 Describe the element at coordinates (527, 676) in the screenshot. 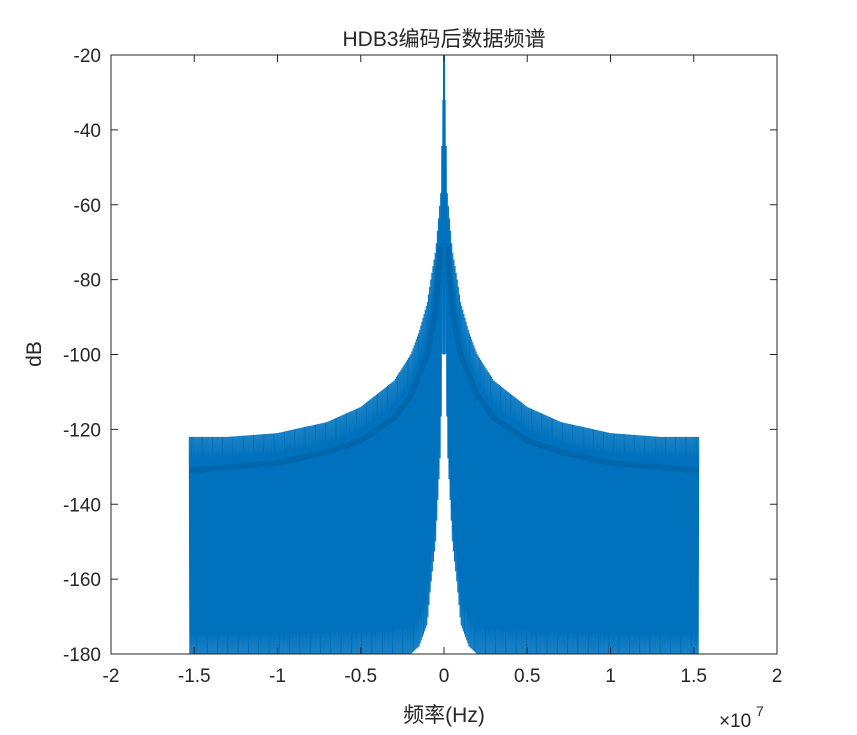

I see `x-tick-label: 0.5` at that location.